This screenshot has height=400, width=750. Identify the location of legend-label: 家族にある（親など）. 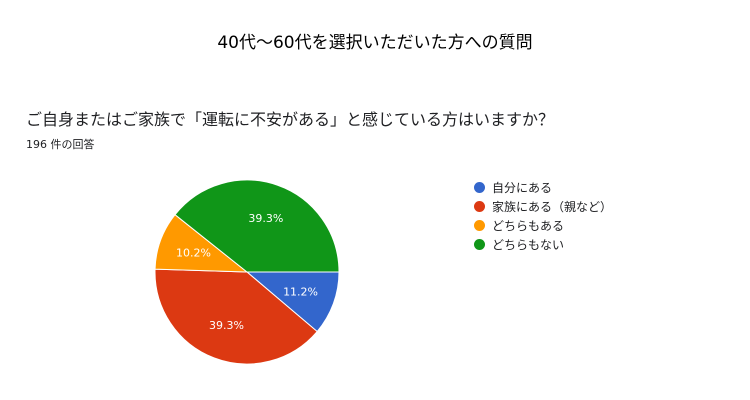
(552, 207).